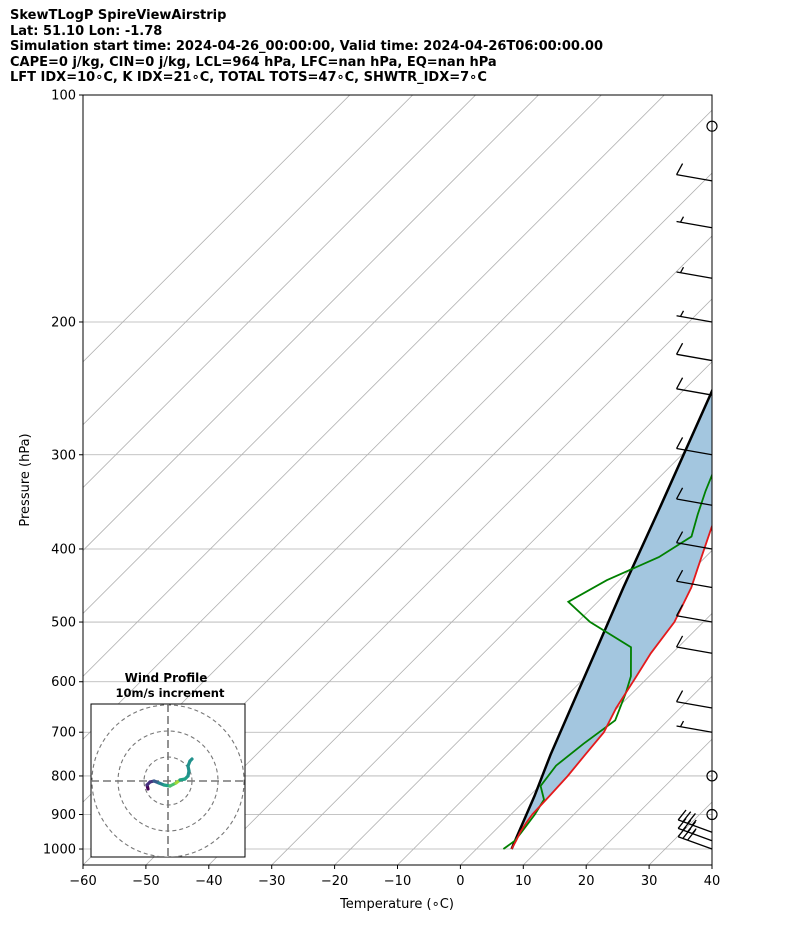  Describe the element at coordinates (63, 623) in the screenshot. I see `y-tick-label: 500` at that location.